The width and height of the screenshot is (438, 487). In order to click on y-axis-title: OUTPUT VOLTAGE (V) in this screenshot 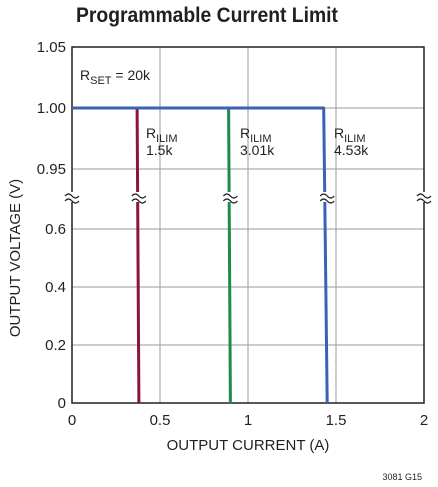, I will do `click(15, 258)`.